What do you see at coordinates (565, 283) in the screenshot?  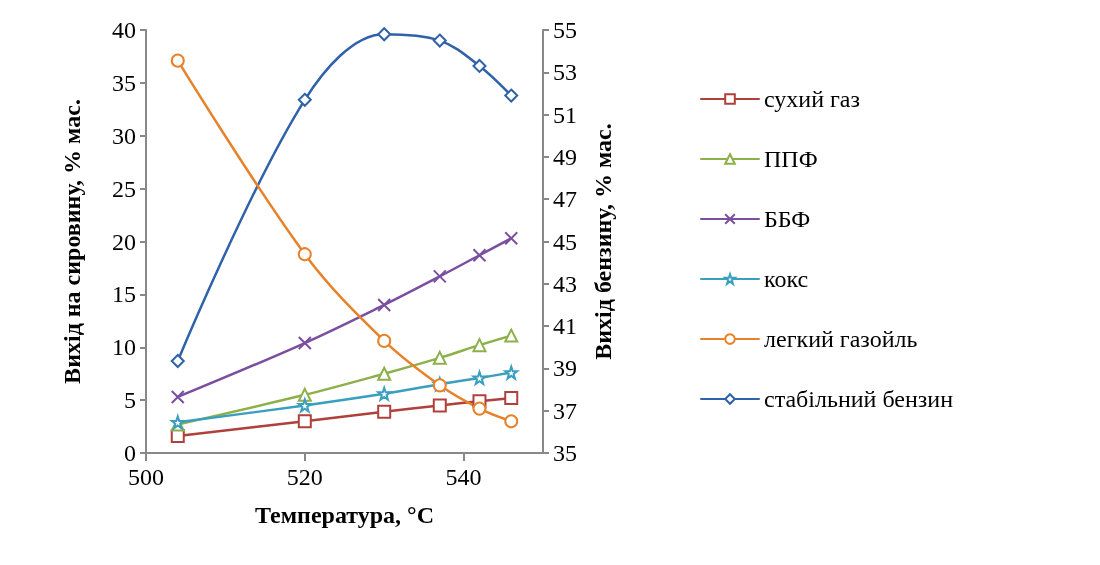 I see `y2-tick-label: 43` at bounding box center [565, 283].